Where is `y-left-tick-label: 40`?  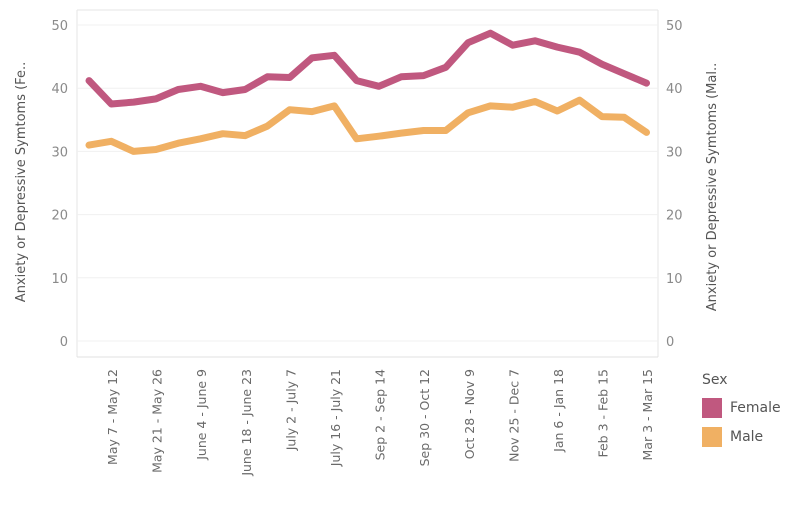
y-left-tick-label: 40 is located at coordinates (59, 89).